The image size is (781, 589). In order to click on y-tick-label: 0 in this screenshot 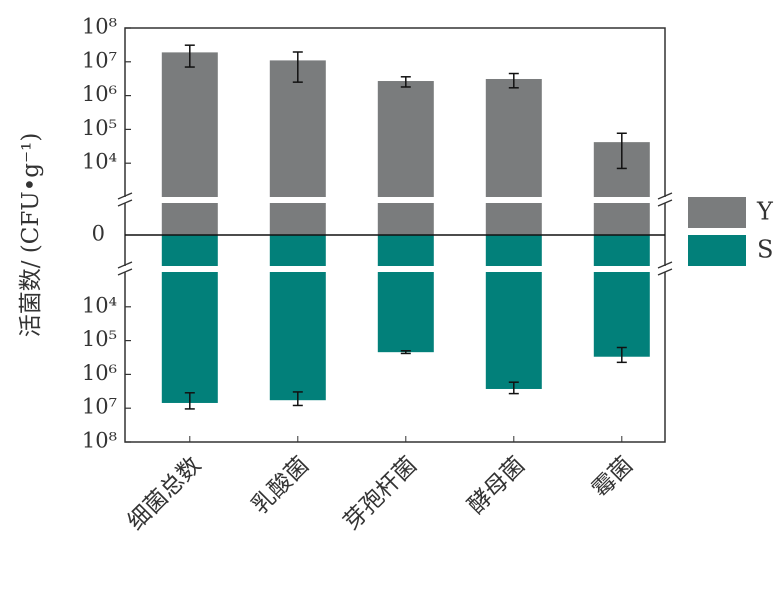, I will do `click(98, 234)`.